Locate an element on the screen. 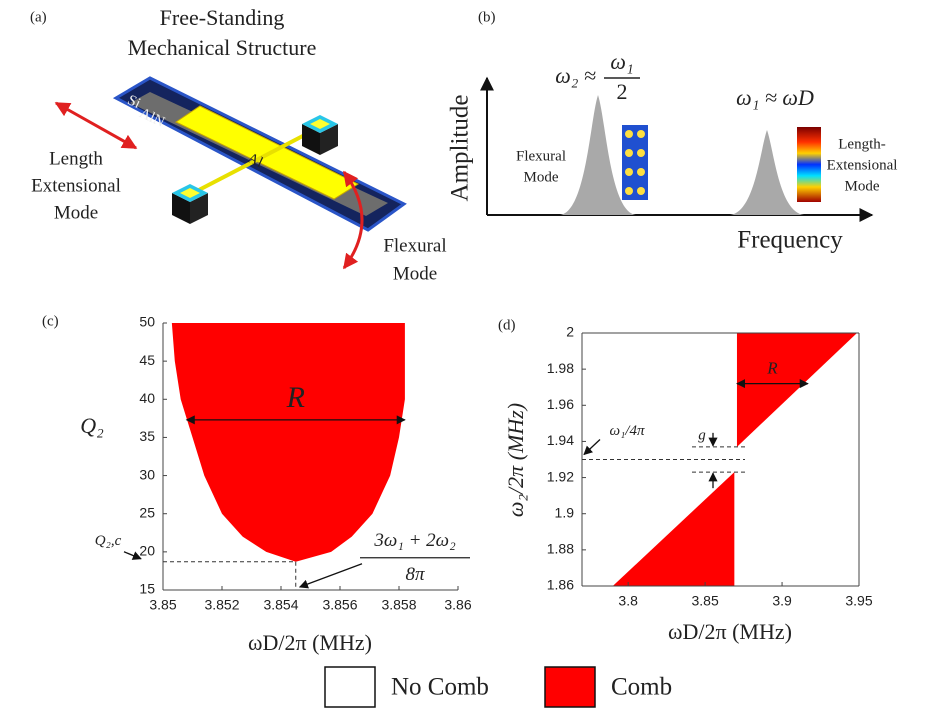  axis-label: Frequency is located at coordinates (790, 240).